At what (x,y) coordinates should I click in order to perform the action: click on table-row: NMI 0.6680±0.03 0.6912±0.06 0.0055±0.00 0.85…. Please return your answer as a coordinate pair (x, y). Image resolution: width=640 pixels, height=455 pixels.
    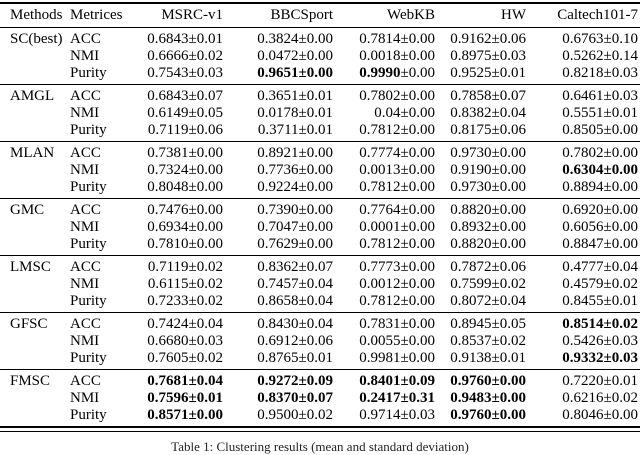
    Looking at the image, I should click on (320, 341).